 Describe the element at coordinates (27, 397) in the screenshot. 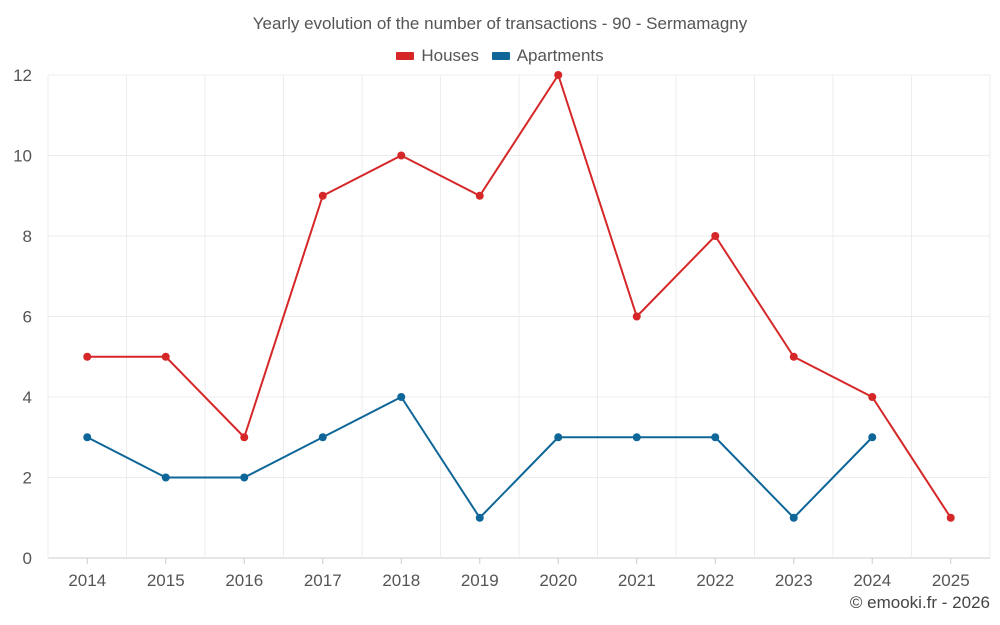

I see `y-tick-label: 4` at that location.